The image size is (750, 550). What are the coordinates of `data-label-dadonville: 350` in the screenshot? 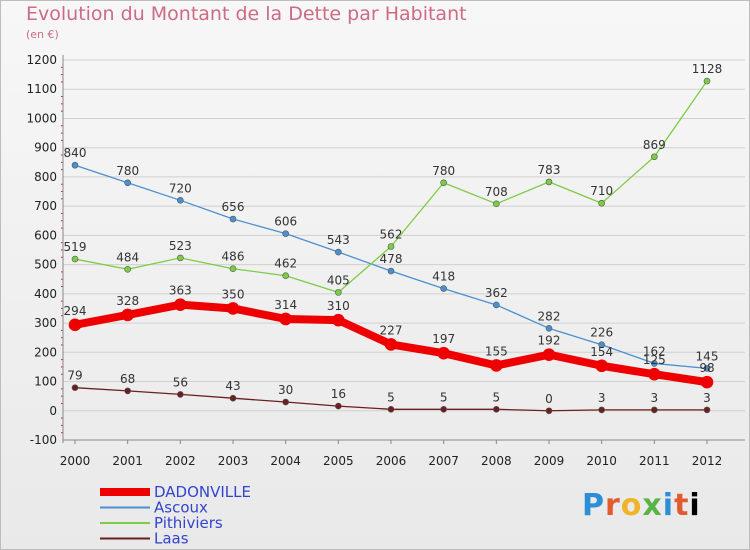 It's located at (233, 294).